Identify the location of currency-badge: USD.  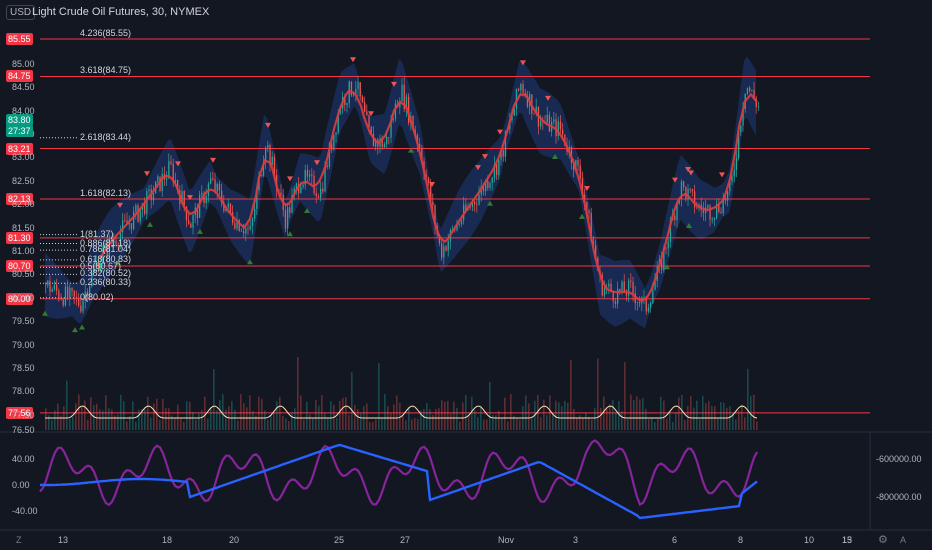
(21, 12).